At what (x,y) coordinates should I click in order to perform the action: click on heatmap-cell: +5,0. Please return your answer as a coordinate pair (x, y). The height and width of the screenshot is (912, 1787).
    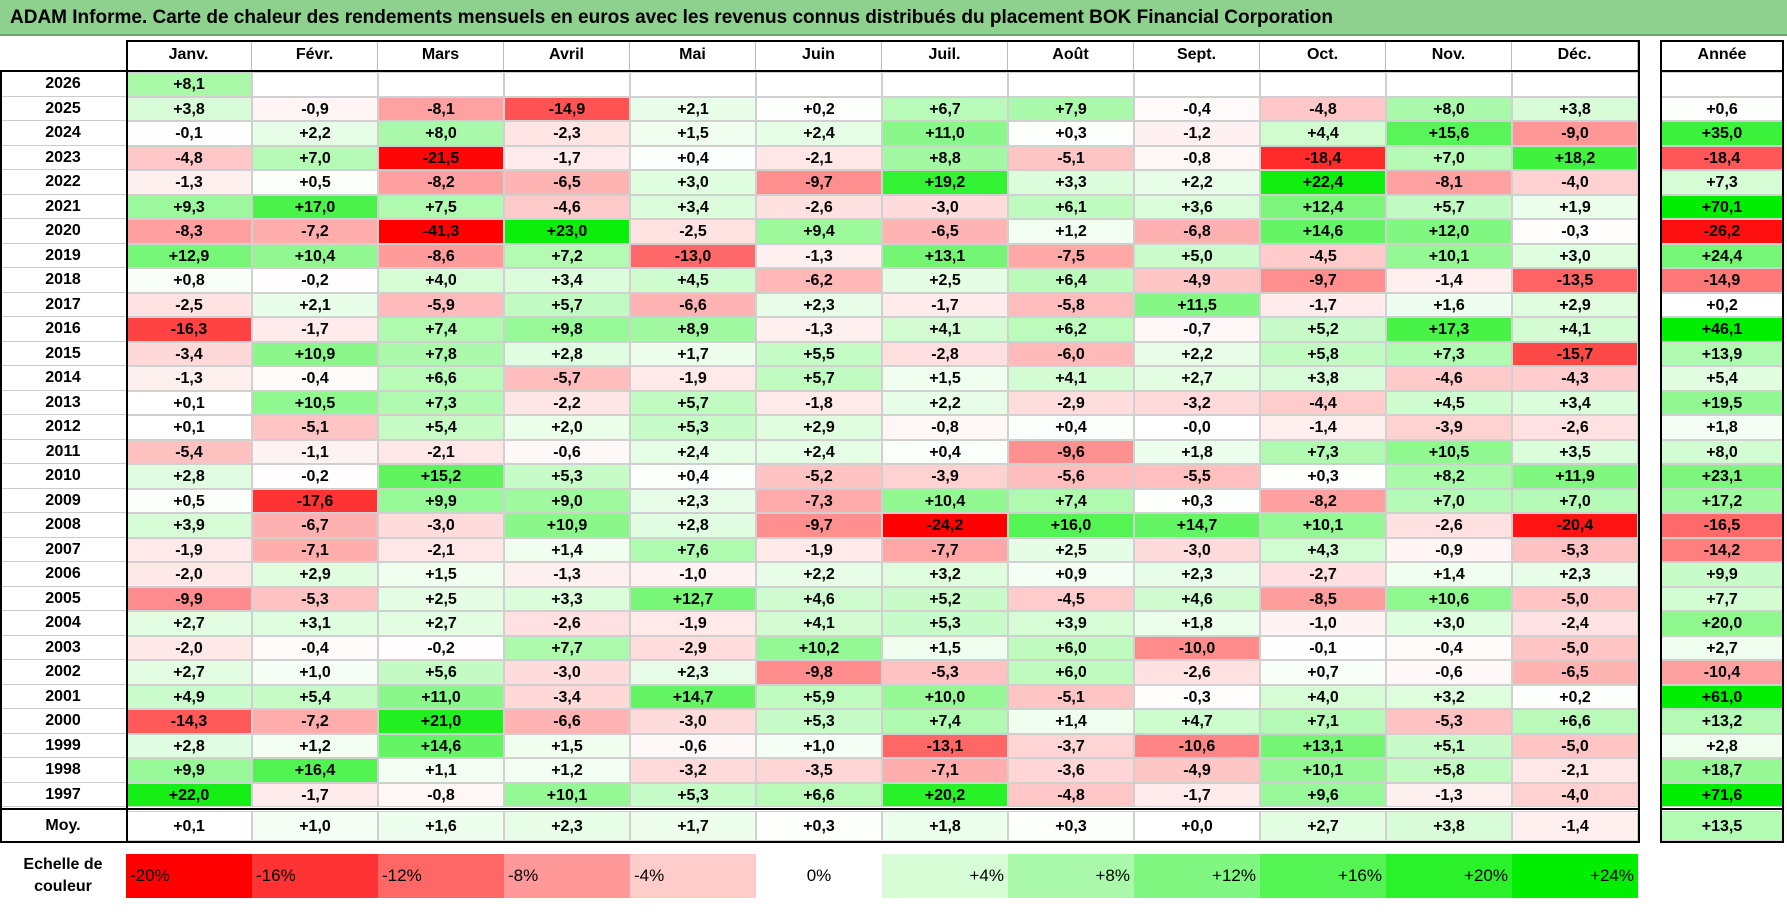
    Looking at the image, I should click on (1197, 255).